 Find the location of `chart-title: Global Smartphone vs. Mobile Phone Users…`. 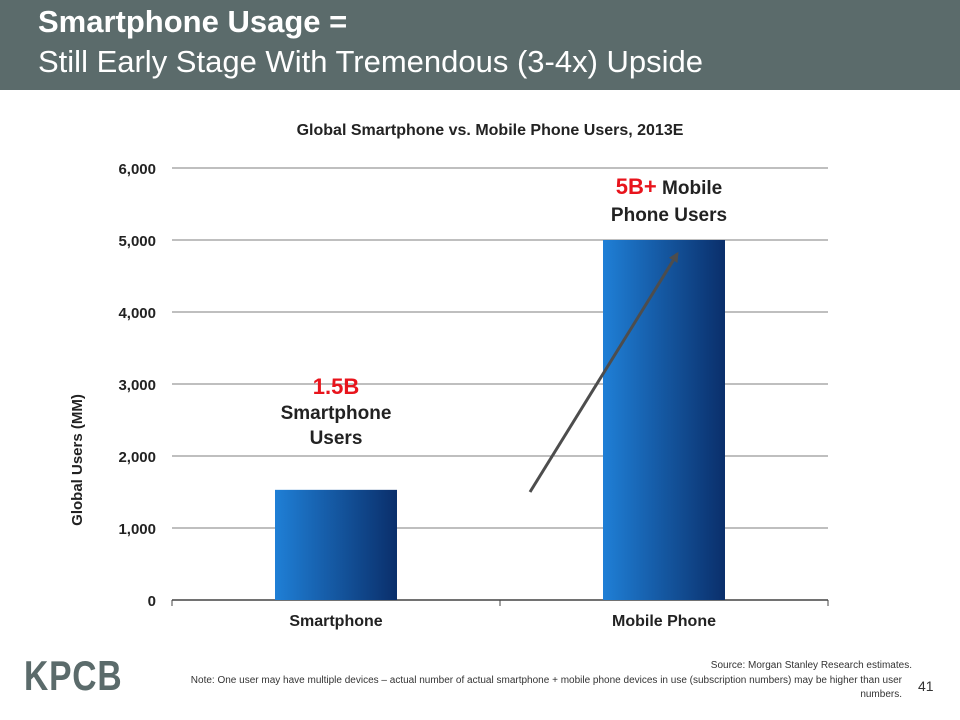

chart-title: Global Smartphone vs. Mobile Phone Users… is located at coordinates (490, 130).